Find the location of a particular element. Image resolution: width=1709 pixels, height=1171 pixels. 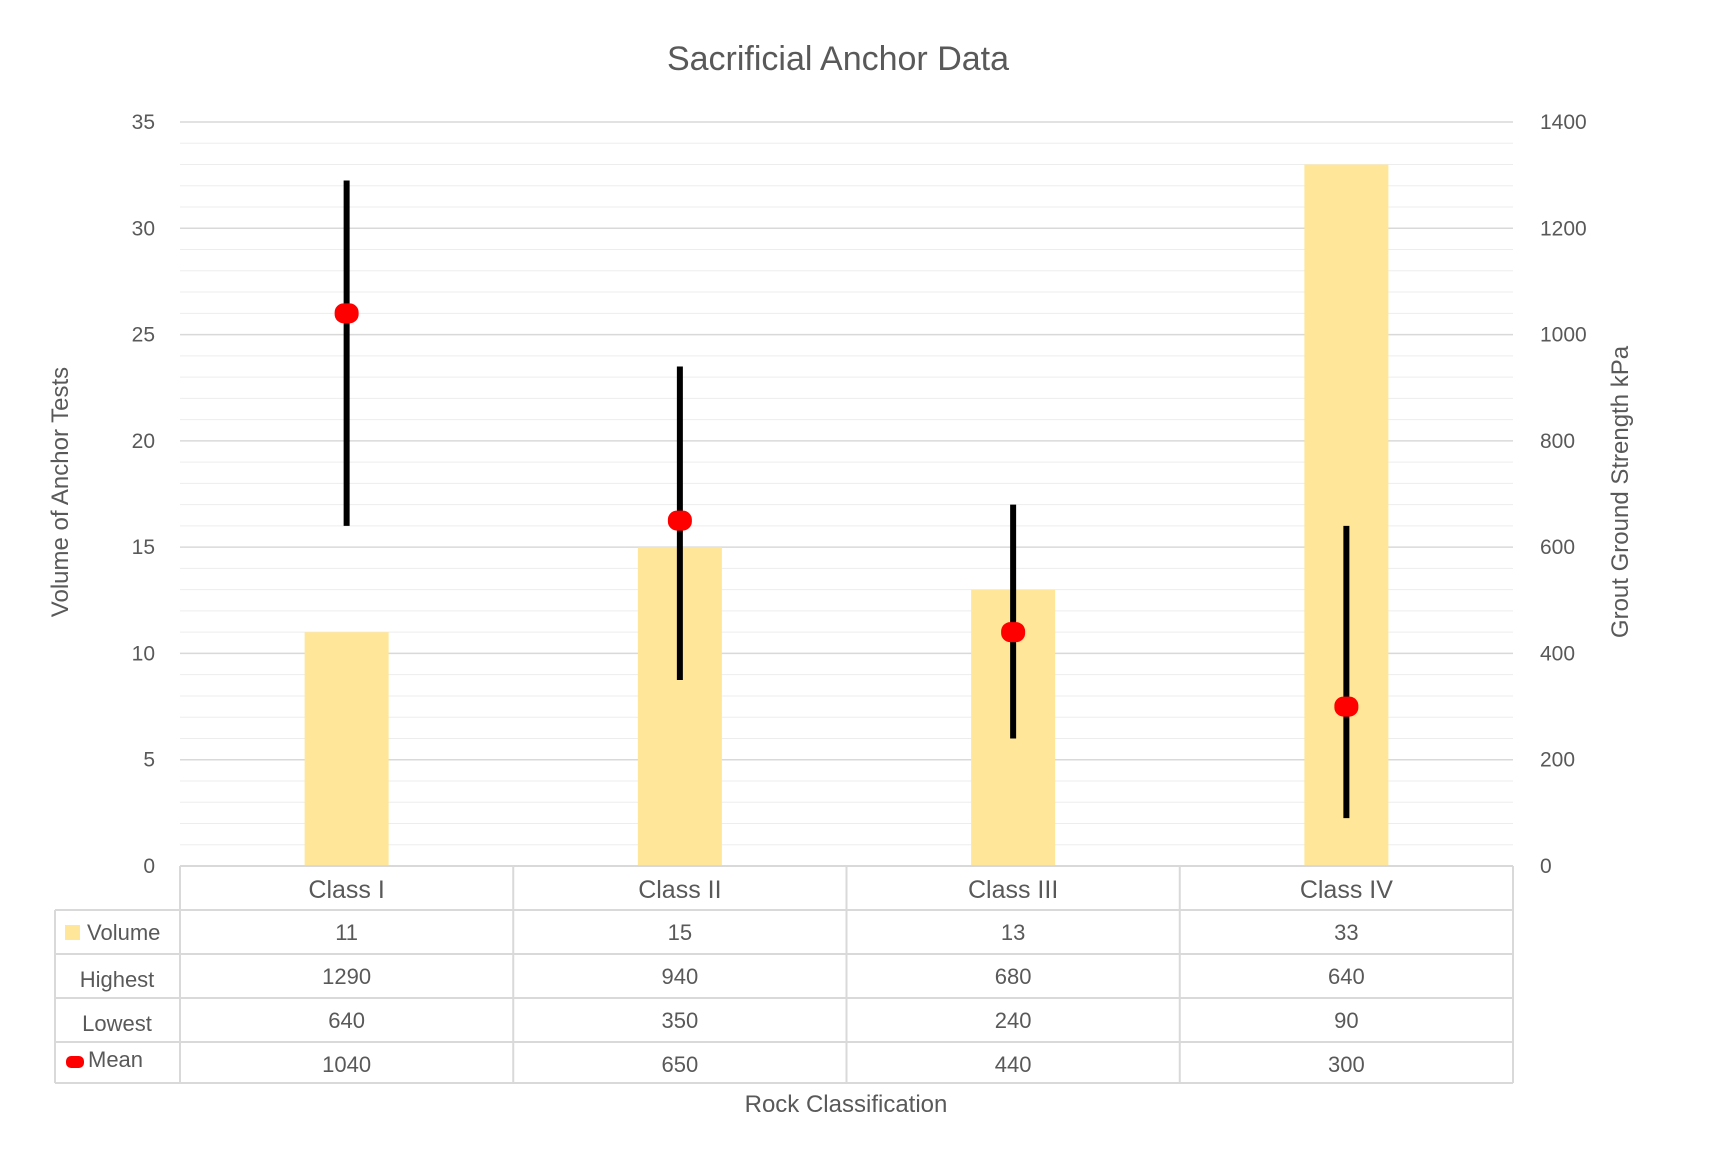

volume-bar is located at coordinates (346, 749).